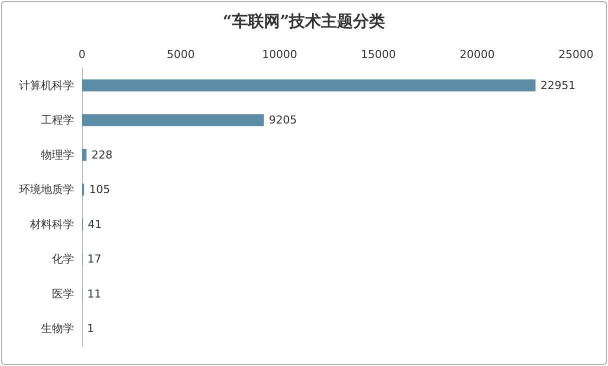 The width and height of the screenshot is (608, 366). Describe the element at coordinates (180, 54) in the screenshot. I see `x-tick-label: 5000` at that location.